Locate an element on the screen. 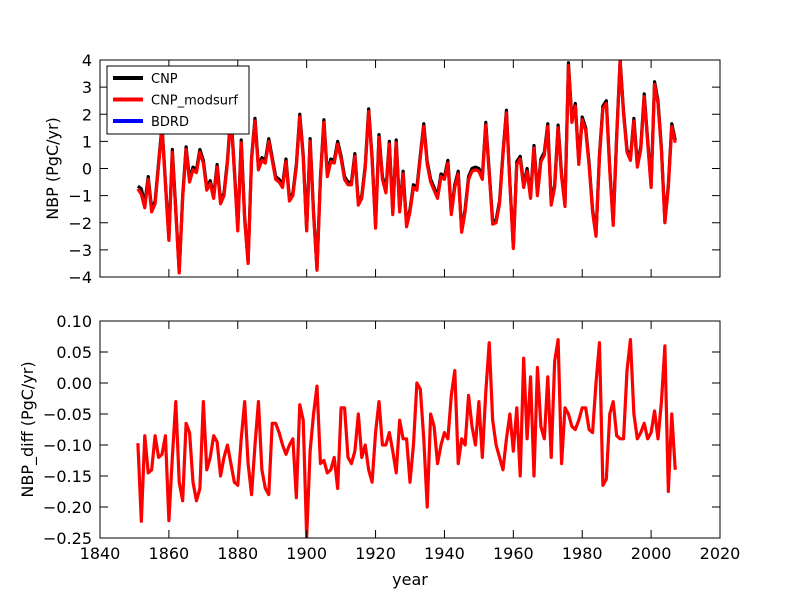 The height and width of the screenshot is (600, 800). chart-1-ytick-label: 1 is located at coordinates (87, 141).